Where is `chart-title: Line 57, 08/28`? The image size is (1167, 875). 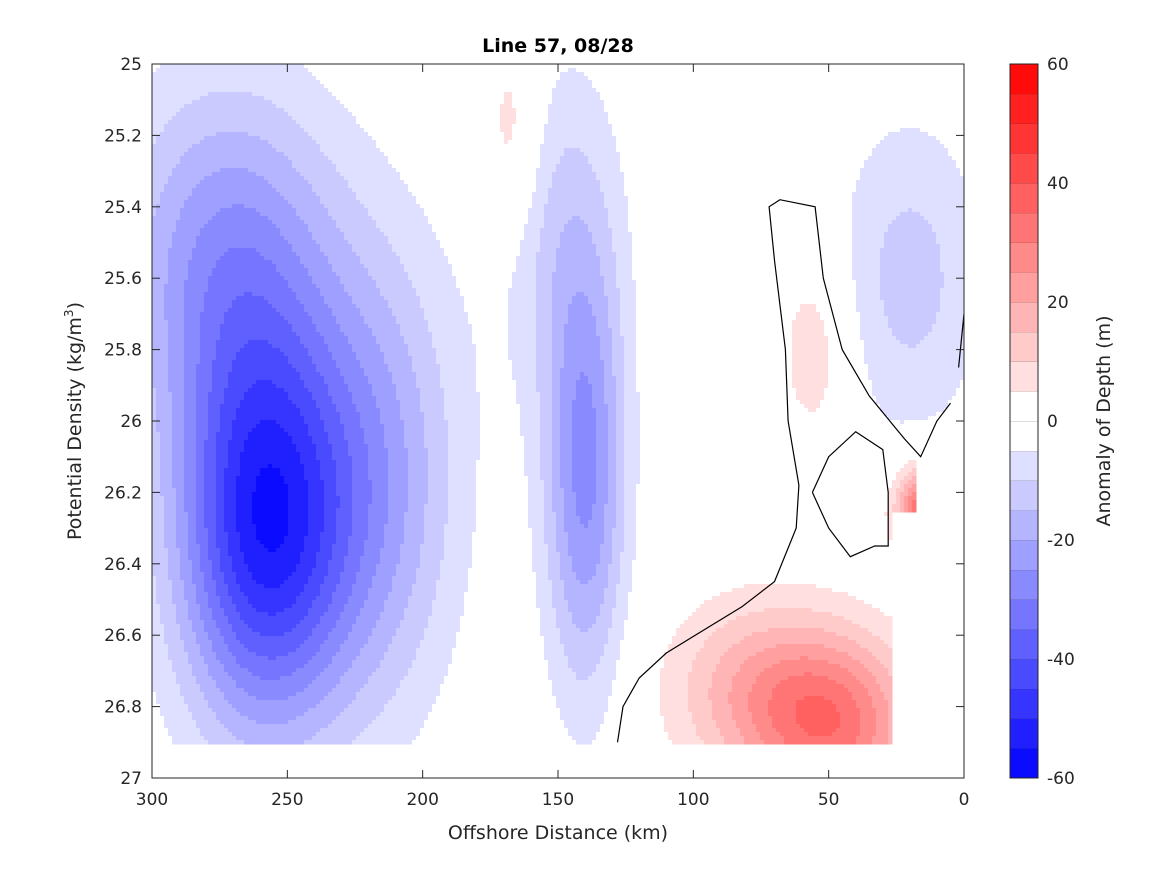
chart-title: Line 57, 08/28 is located at coordinates (558, 46).